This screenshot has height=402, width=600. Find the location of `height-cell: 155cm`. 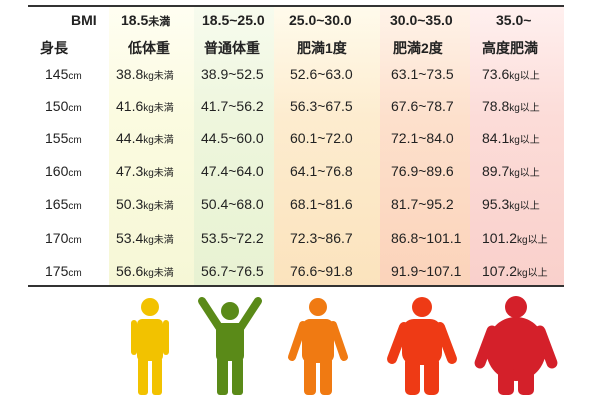

height-cell: 155cm is located at coordinates (63, 138).